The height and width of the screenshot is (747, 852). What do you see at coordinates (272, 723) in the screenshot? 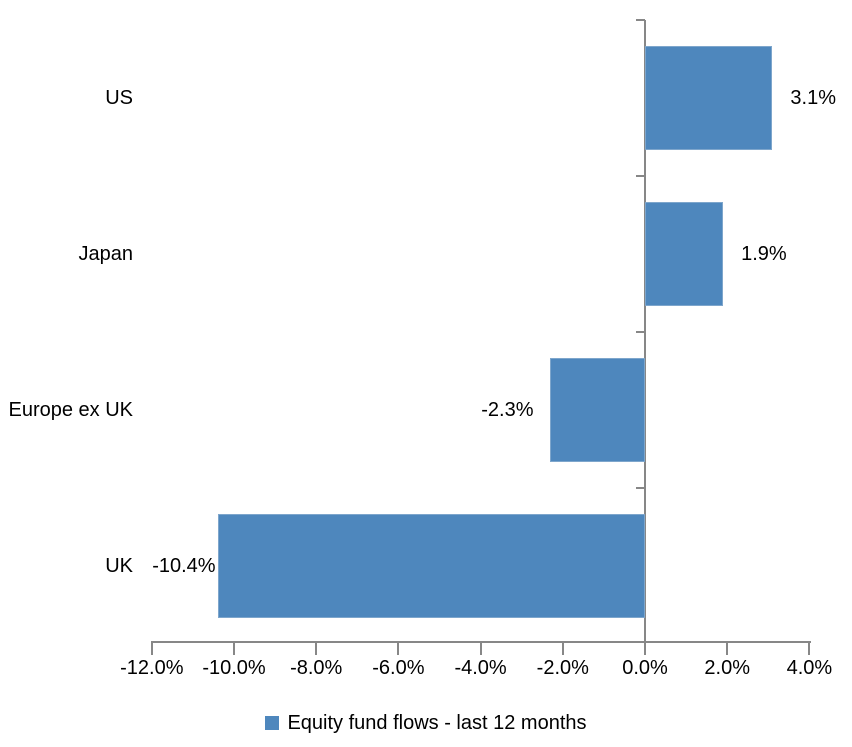
I see `legend-marker-icon` at bounding box center [272, 723].